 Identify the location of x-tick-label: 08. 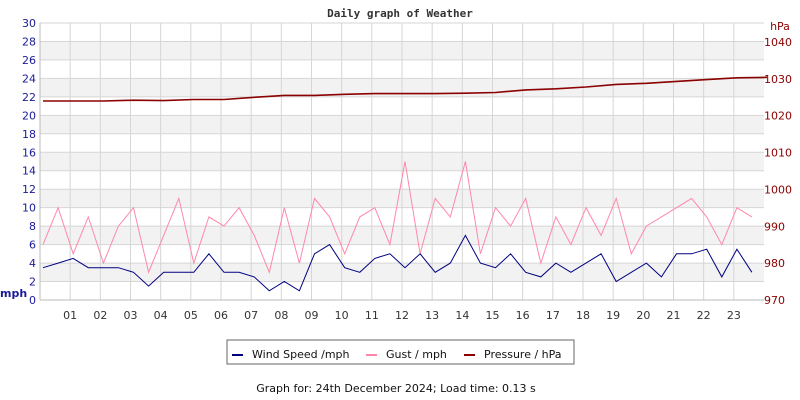
(281, 315).